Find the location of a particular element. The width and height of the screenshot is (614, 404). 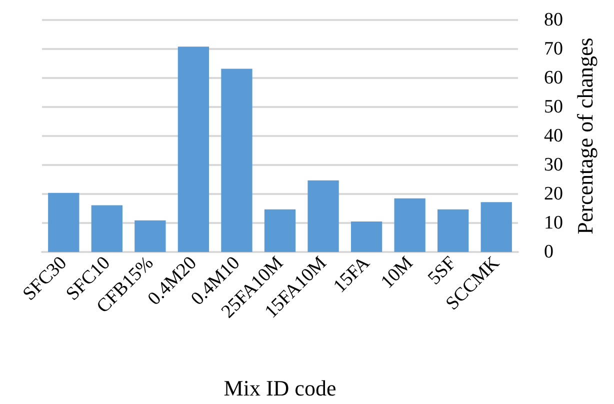

y-tick-label: 80 is located at coordinates (553, 20).